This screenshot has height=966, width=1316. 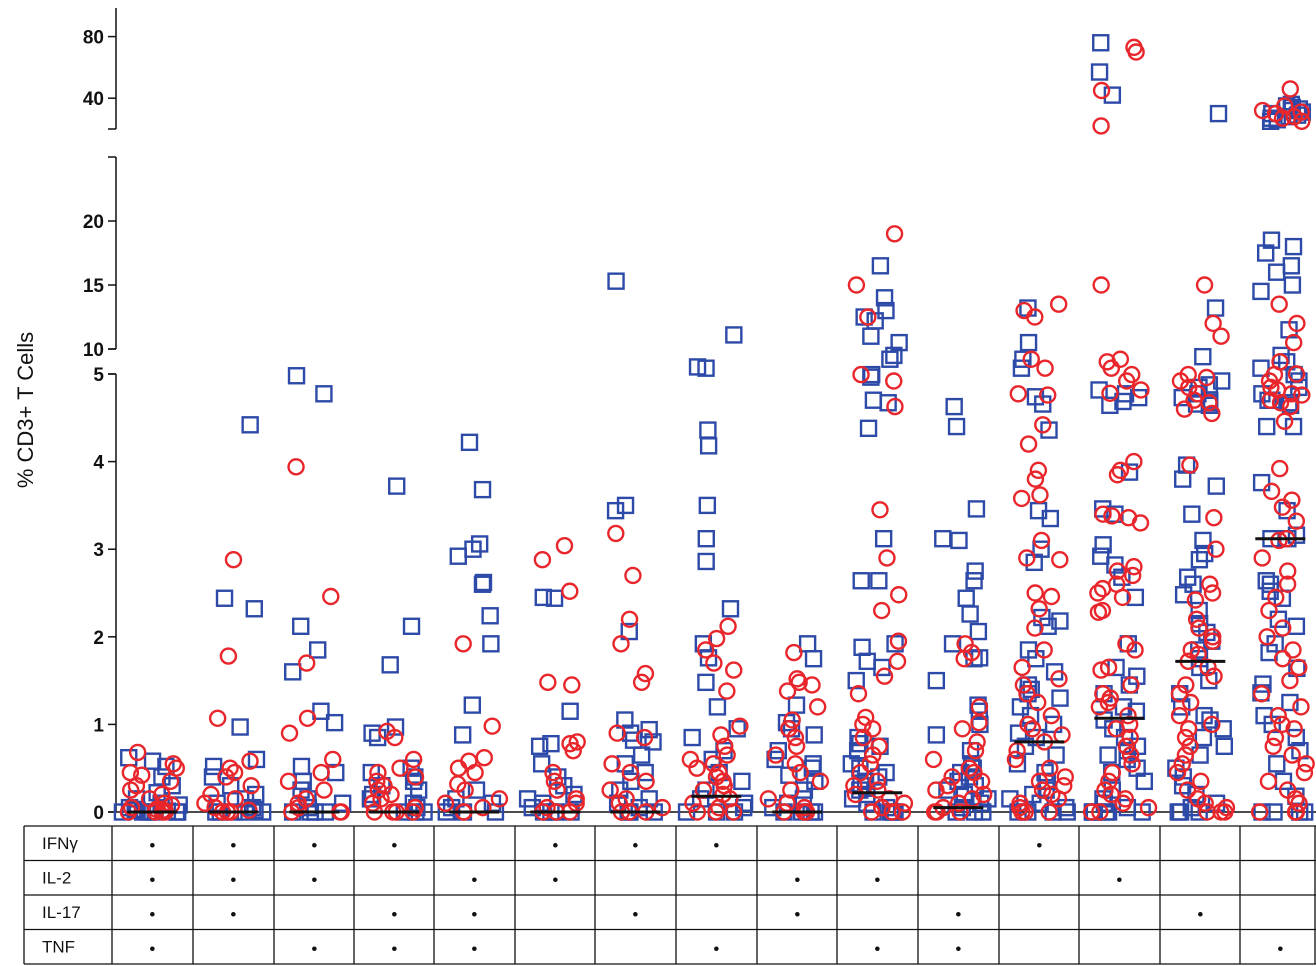 What do you see at coordinates (58, 947) in the screenshot?
I see `row-label-3: TNF` at bounding box center [58, 947].